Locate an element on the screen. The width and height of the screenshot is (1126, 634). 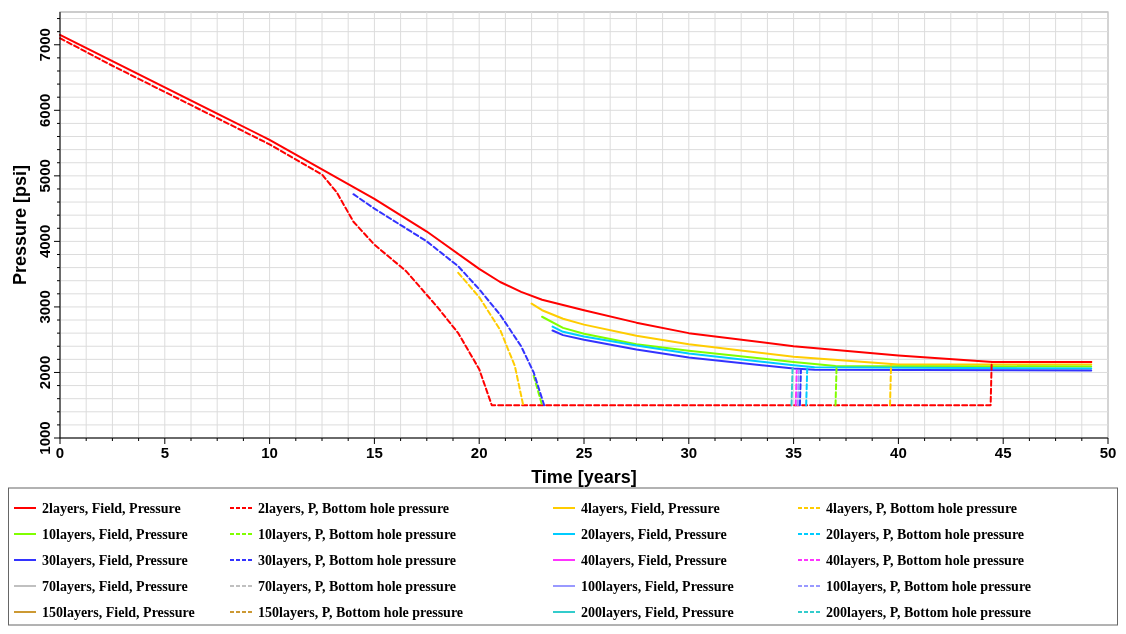
x-tick-label: 50 is located at coordinates (1108, 452).